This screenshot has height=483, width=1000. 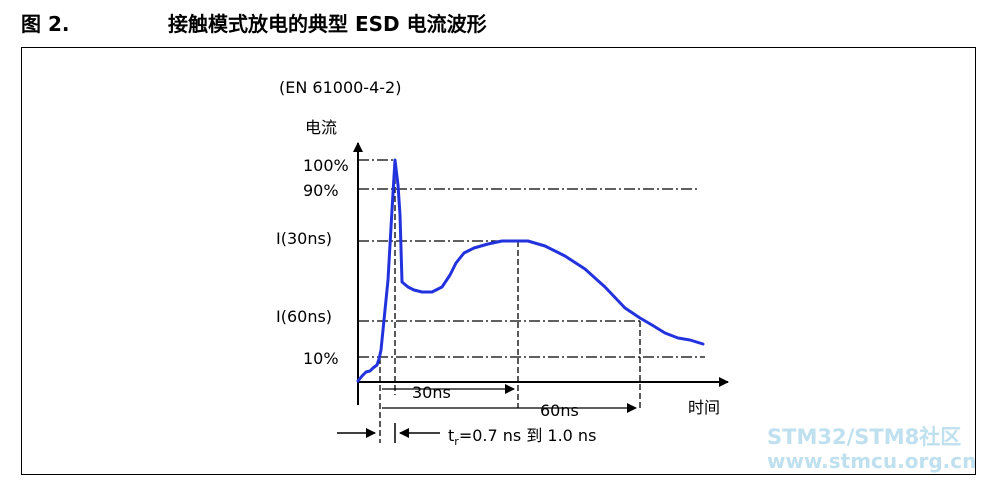 What do you see at coordinates (522, 437) in the screenshot?
I see `rise-time-label: tr=0.7 ns 到 1.0 ns` at bounding box center [522, 437].